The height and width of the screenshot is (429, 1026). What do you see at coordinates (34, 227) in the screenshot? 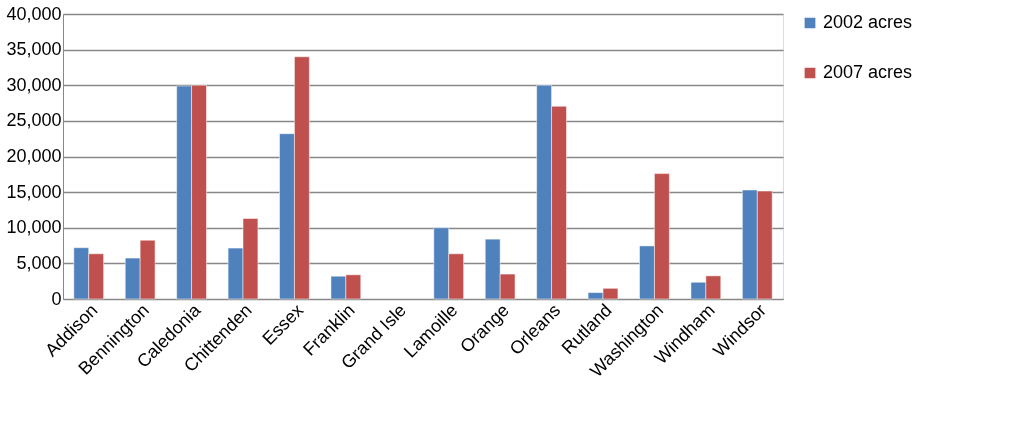
I see `y-tick-label: 10,000` at bounding box center [34, 227].